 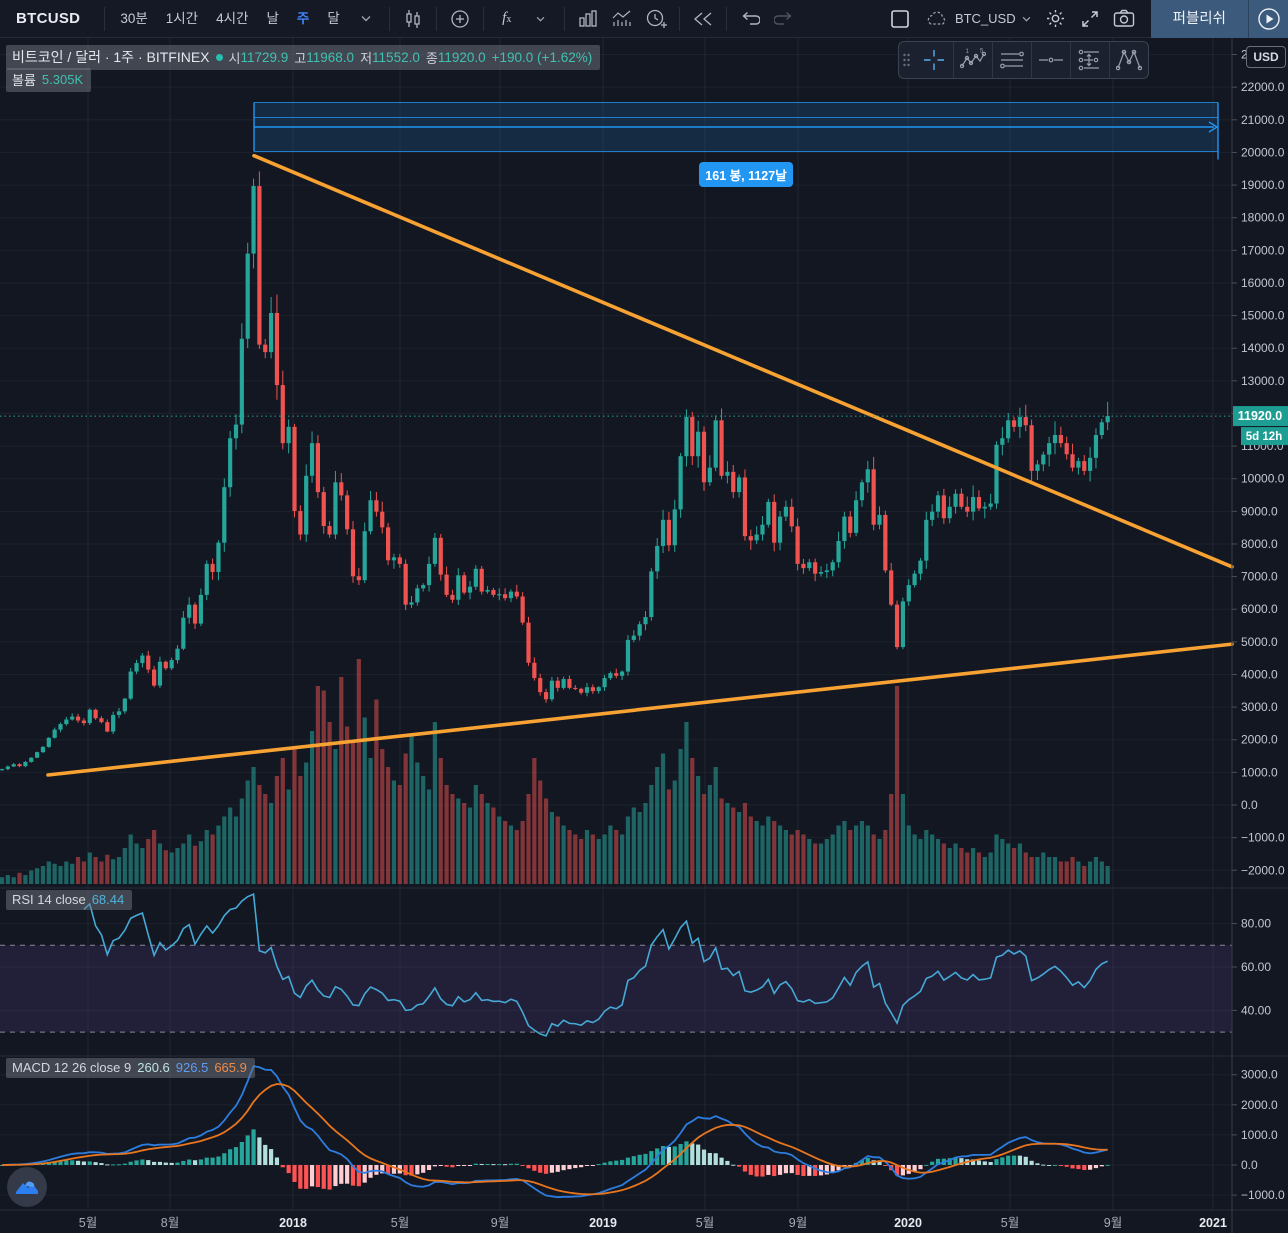 I want to click on svg-text: 10000.0, so click(x=1263, y=479).